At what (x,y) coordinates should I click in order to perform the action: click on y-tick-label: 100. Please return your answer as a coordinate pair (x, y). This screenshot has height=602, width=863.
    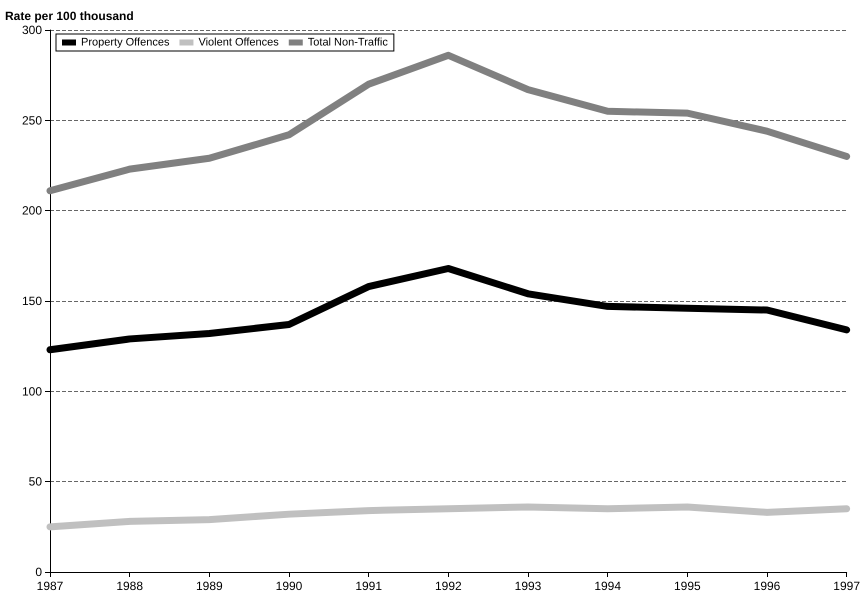
    Looking at the image, I should click on (32, 391).